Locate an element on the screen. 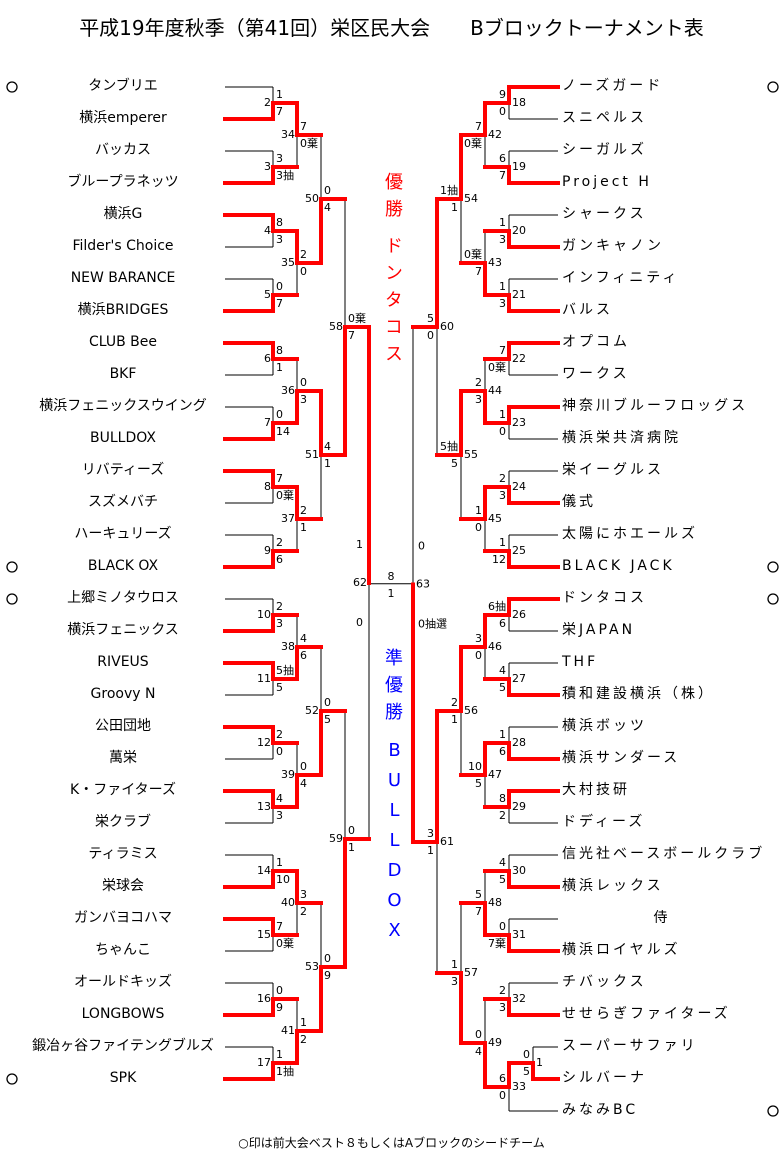  match-number: 12 is located at coordinates (264, 742).